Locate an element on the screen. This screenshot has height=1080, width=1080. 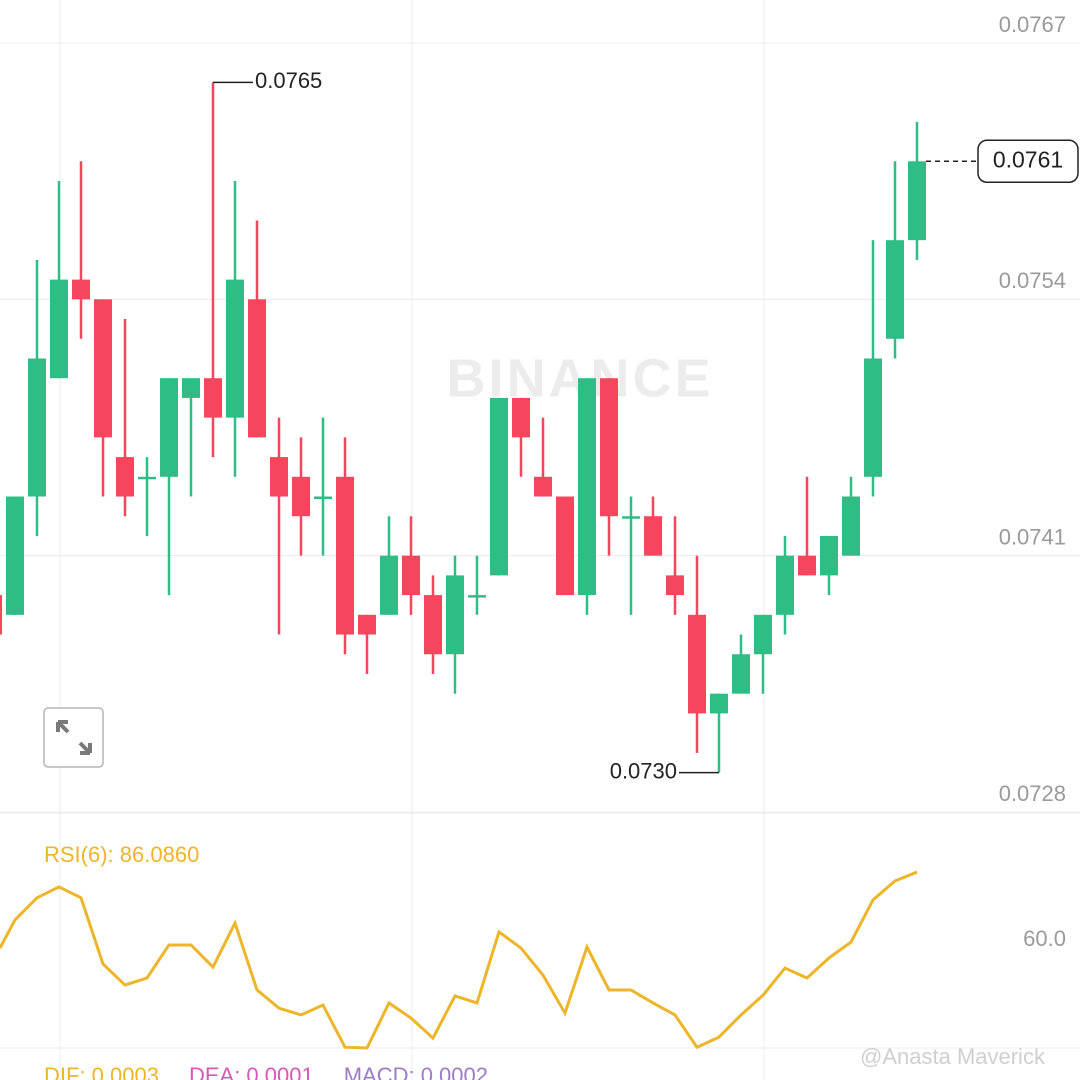
last-price-box is located at coordinates (1028, 161).